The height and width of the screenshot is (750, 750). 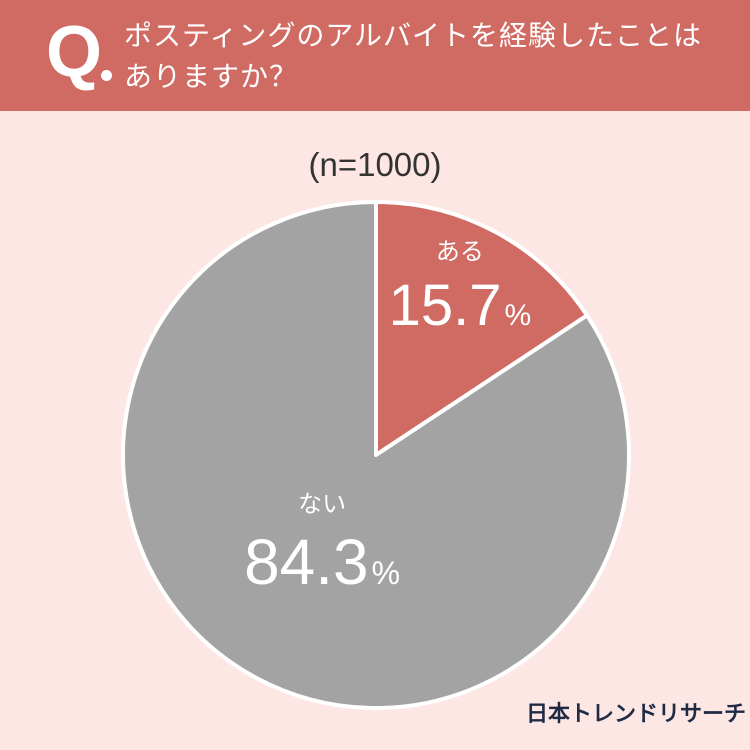 What do you see at coordinates (322, 504) in the screenshot?
I see `slice-label-nai: ない` at bounding box center [322, 504].